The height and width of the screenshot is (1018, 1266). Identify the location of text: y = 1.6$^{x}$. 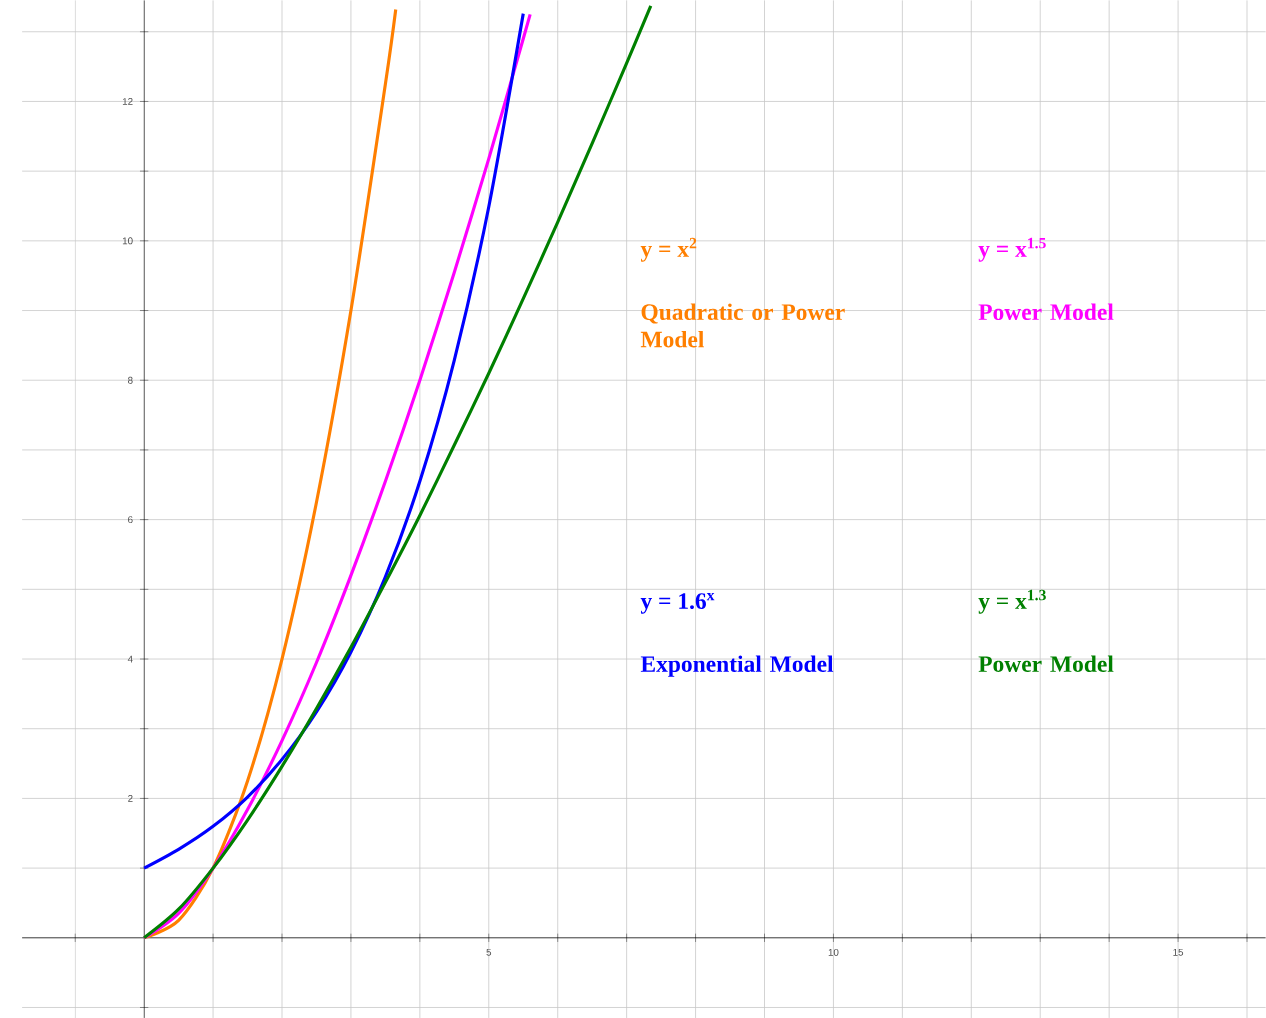
(677, 603).